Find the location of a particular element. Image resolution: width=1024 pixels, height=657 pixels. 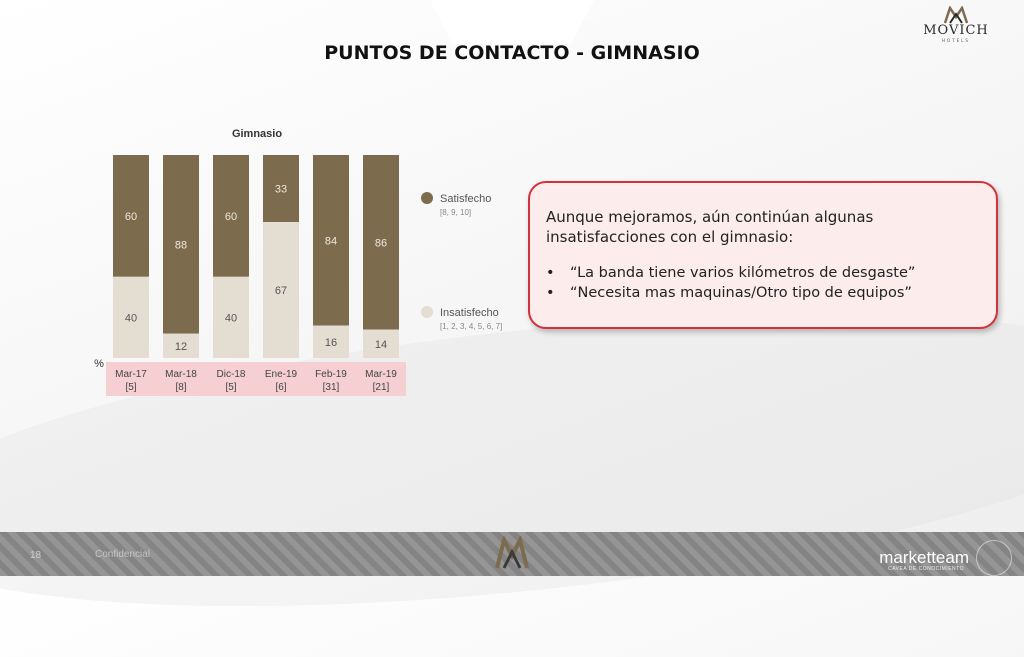

data-label-insatisfecho: 67 is located at coordinates (281, 291).